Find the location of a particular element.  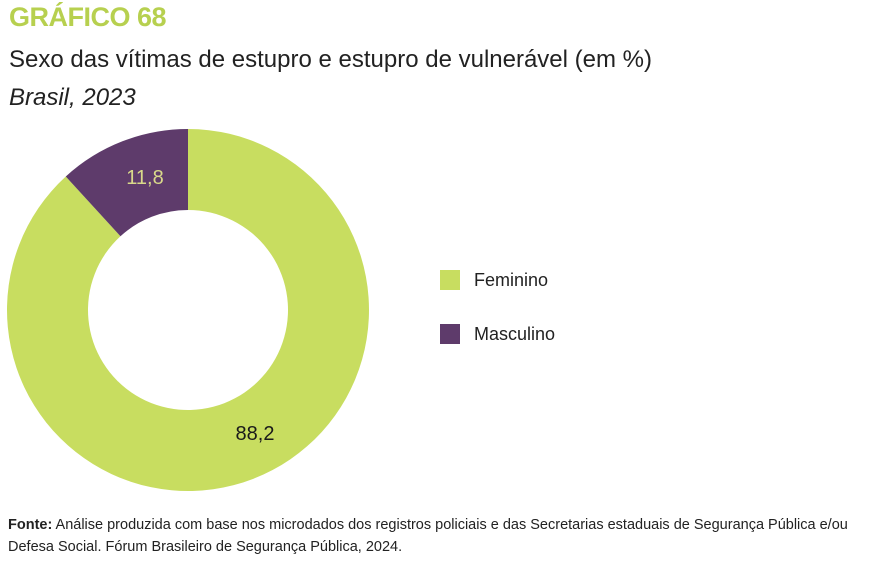

legend: Feminino Masculino is located at coordinates (497, 320).